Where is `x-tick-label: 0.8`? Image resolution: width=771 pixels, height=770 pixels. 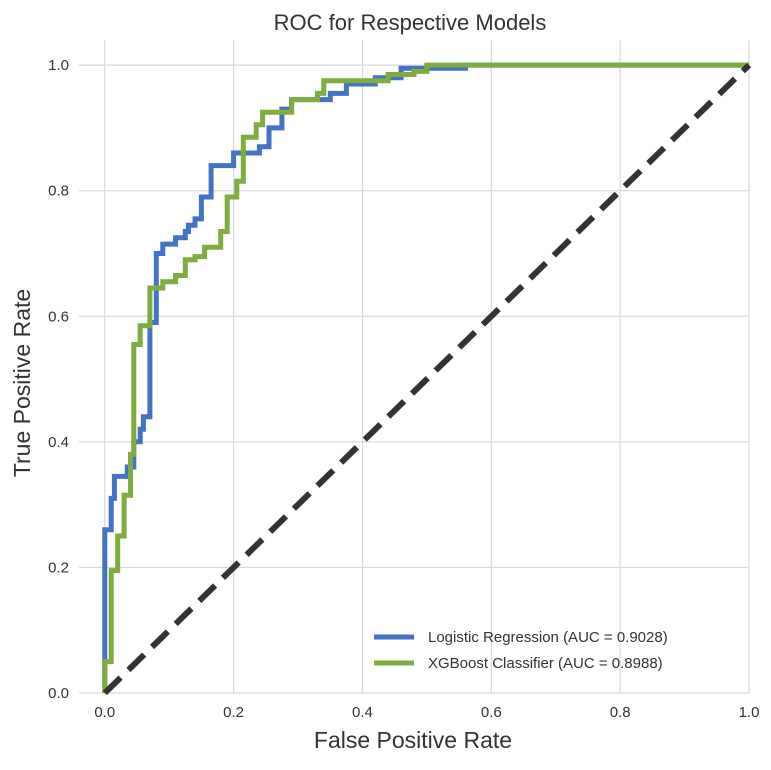
x-tick-label: 0.8 is located at coordinates (620, 712).